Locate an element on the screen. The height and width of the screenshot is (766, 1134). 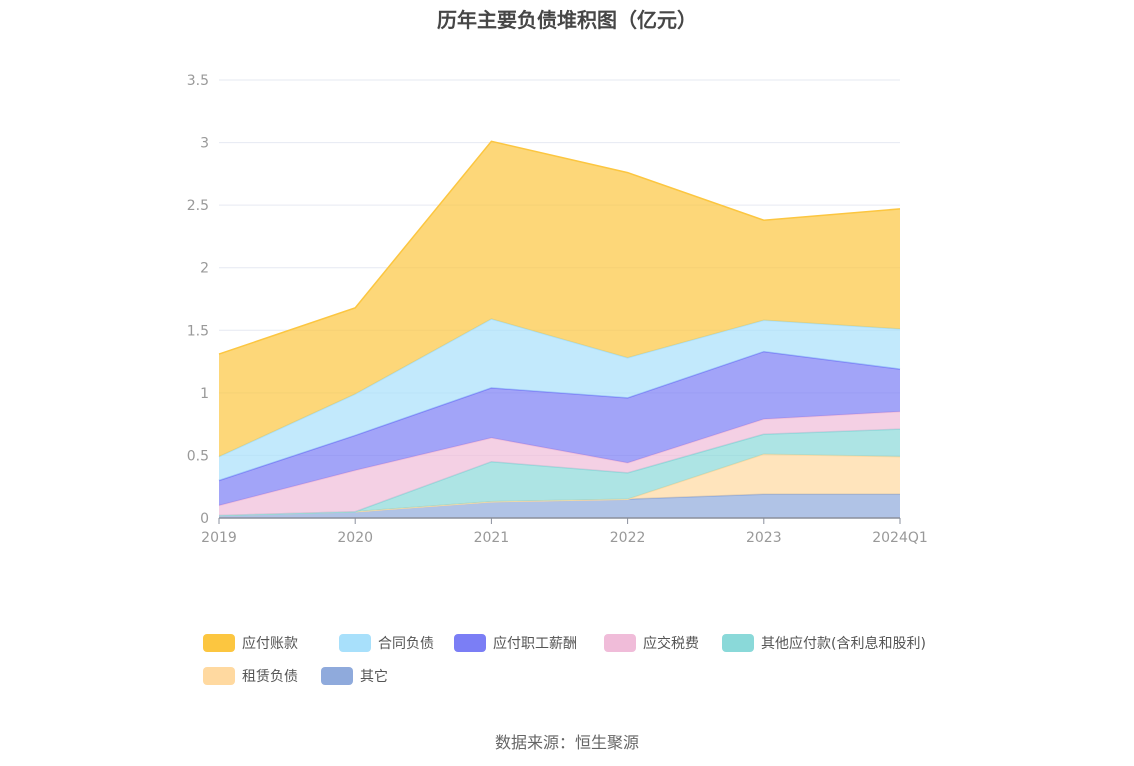
legend-item: 应付职工薪酬 is located at coordinates (515, 643).